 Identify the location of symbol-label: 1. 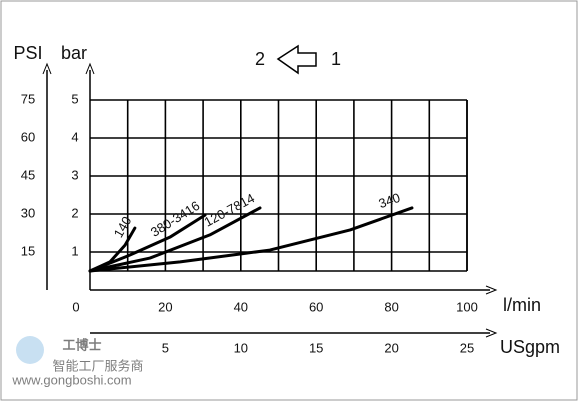
(336, 59).